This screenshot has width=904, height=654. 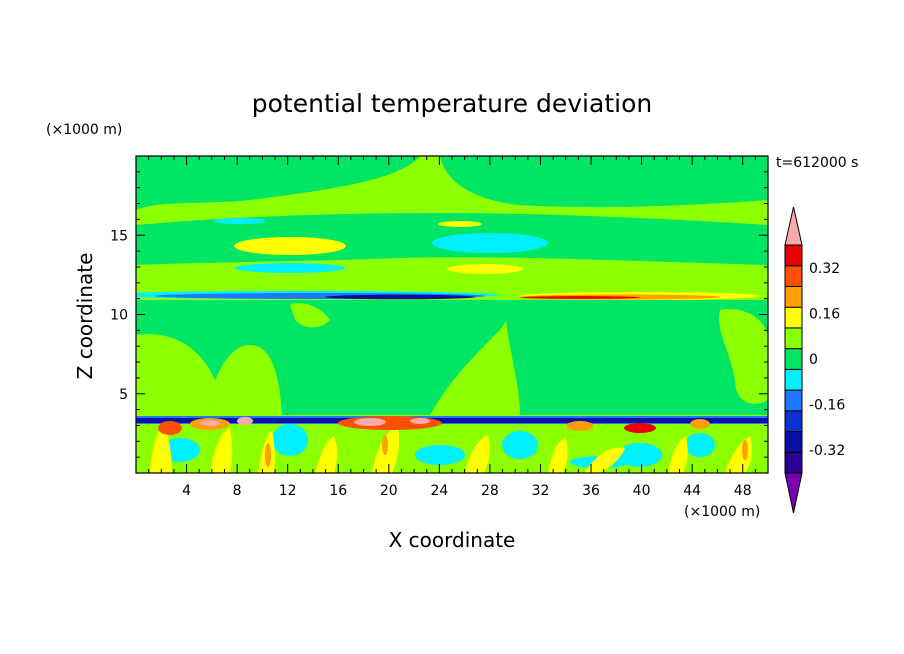 What do you see at coordinates (389, 491) in the screenshot?
I see `x-tick-label: 20` at bounding box center [389, 491].